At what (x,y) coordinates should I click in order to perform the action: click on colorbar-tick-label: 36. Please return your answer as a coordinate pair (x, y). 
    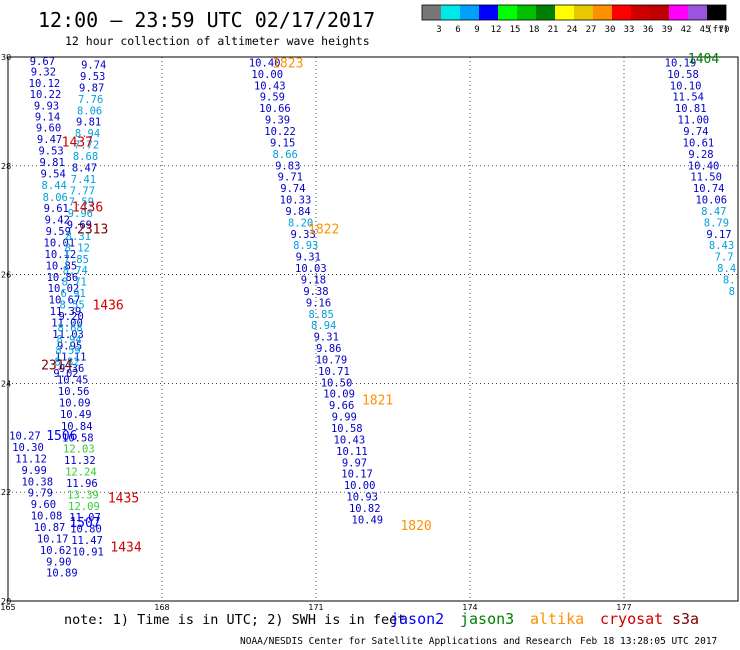
    Looking at the image, I should click on (648, 30).